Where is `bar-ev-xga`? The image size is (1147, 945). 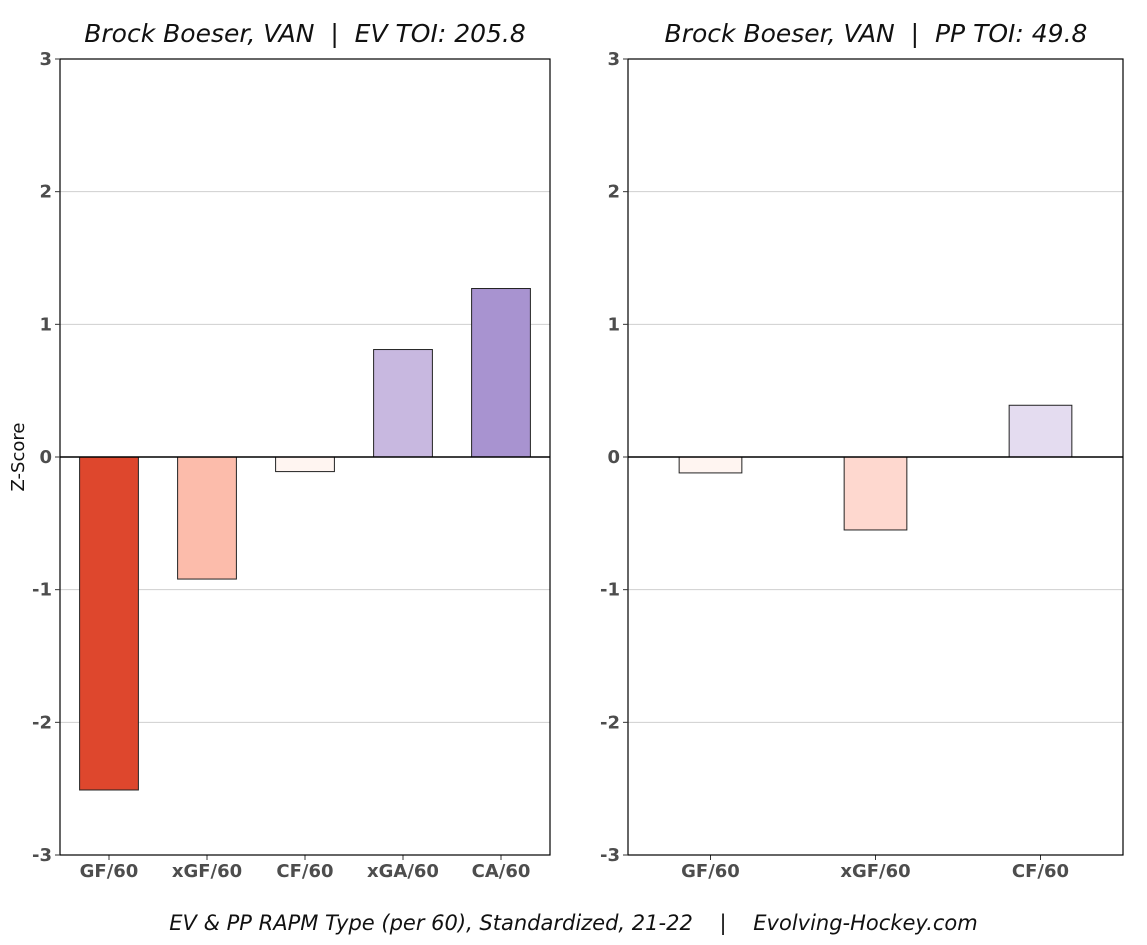 bar-ev-xga is located at coordinates (403, 403).